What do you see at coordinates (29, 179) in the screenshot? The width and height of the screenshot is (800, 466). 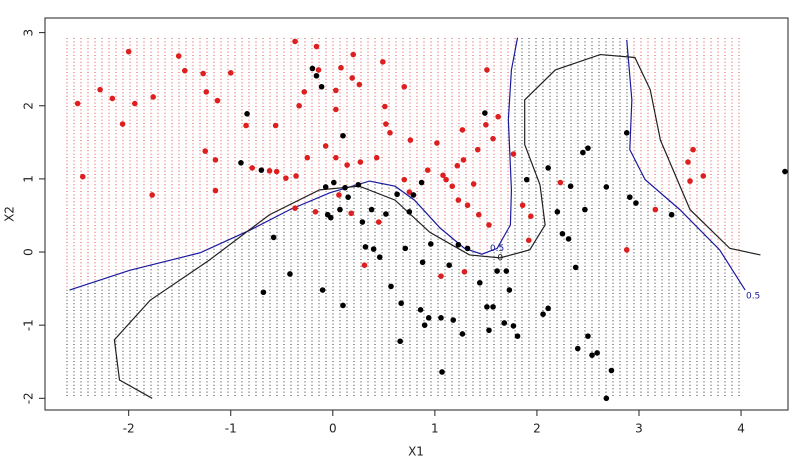 I see `y-tick-label: 1` at bounding box center [29, 179].